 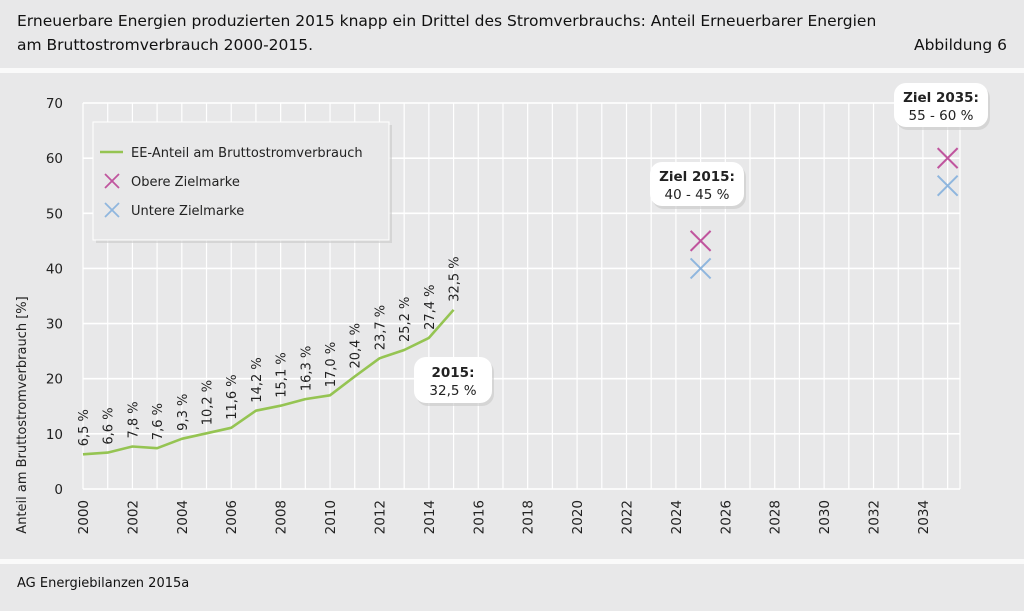 What do you see at coordinates (133, 517) in the screenshot?
I see `x-tick-label: 2002` at bounding box center [133, 517].